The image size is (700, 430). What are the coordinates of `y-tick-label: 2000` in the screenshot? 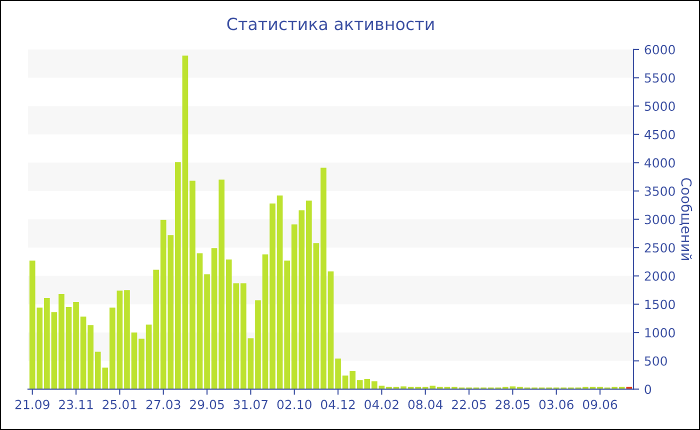 It's located at (659, 276).